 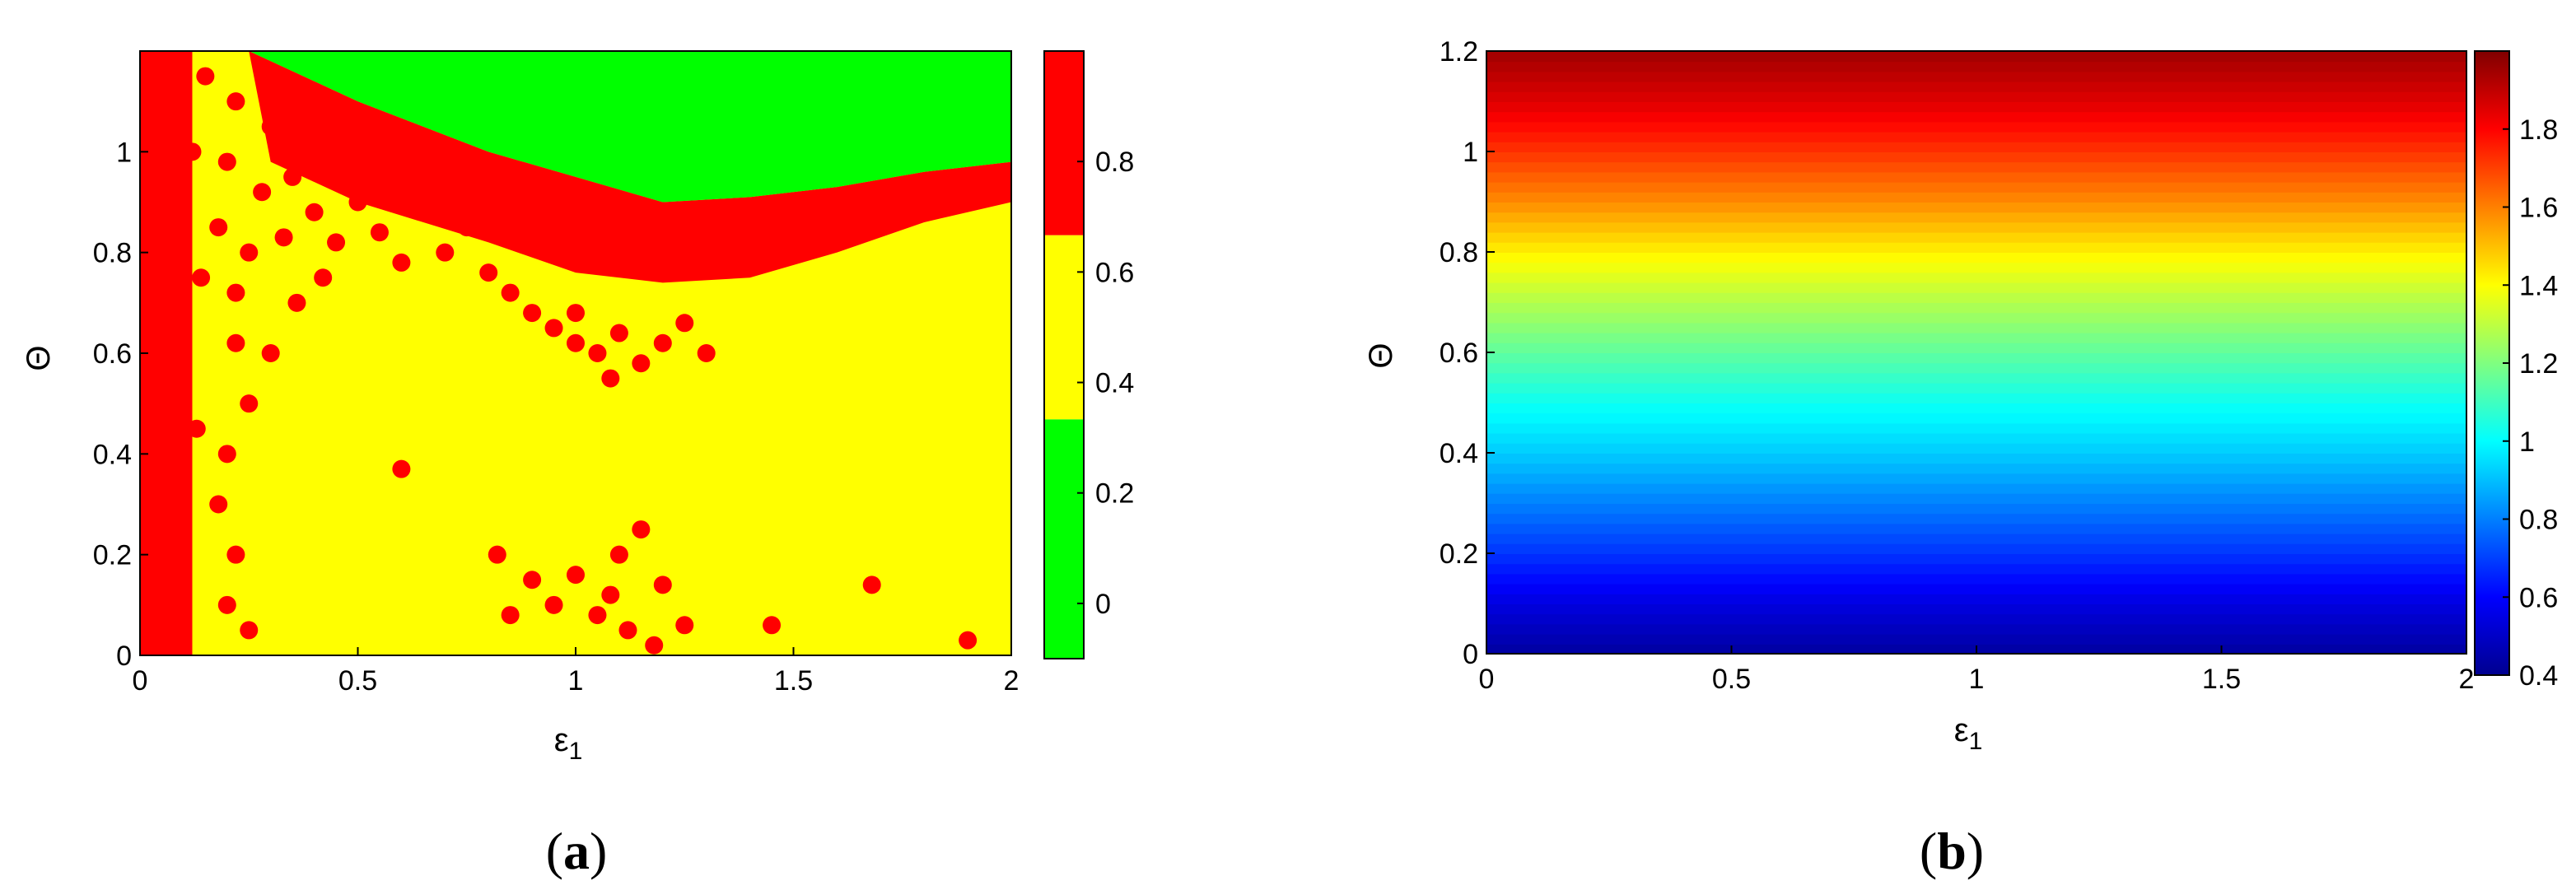 I want to click on chart-a-colorbar-frame, so click(x=1064, y=354).